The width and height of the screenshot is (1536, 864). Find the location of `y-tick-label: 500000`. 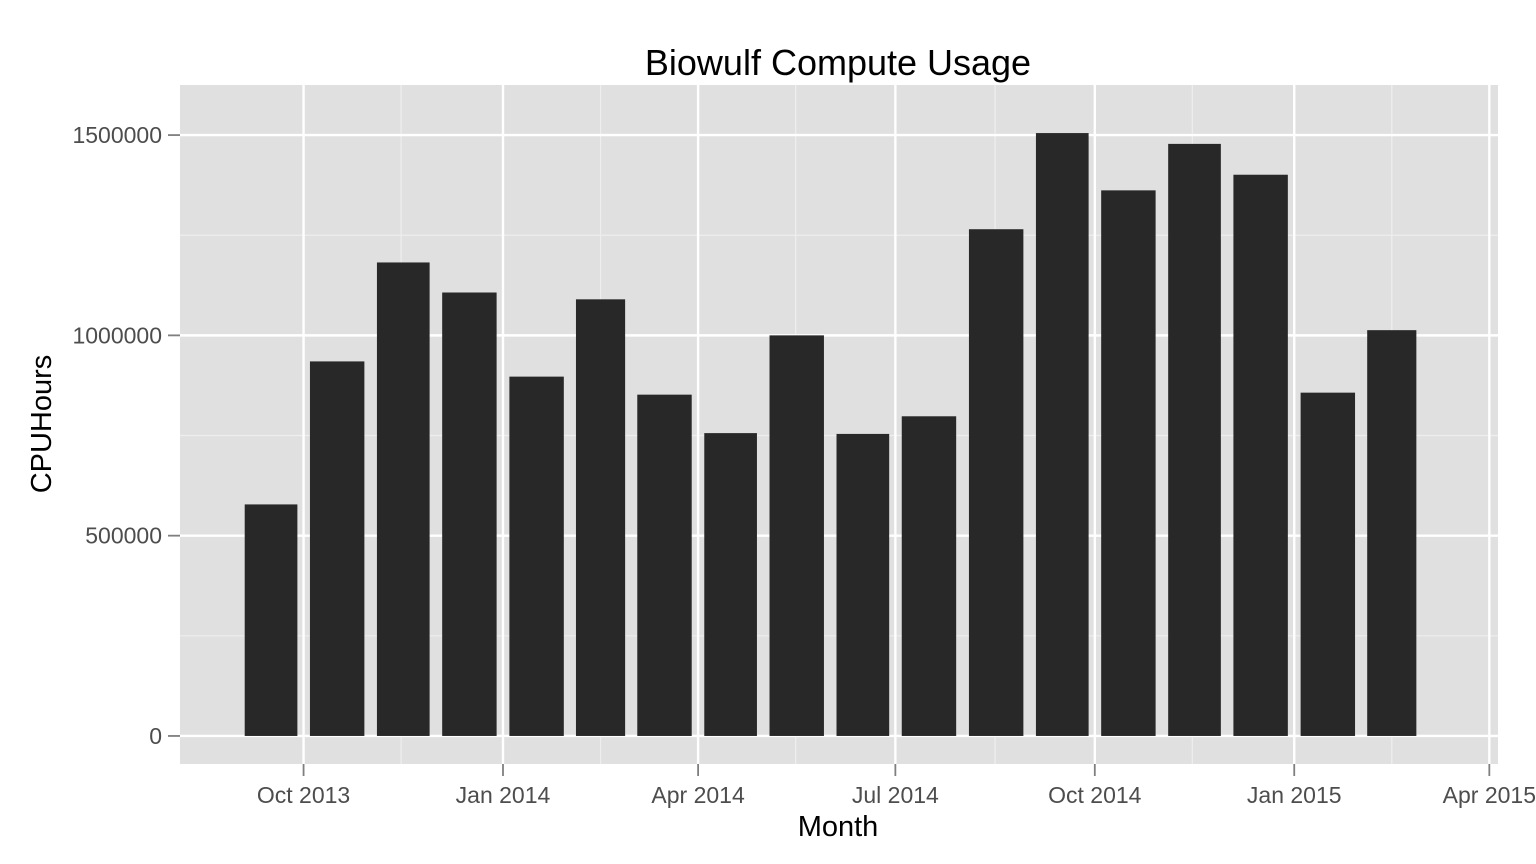

y-tick-label: 500000 is located at coordinates (123, 536).